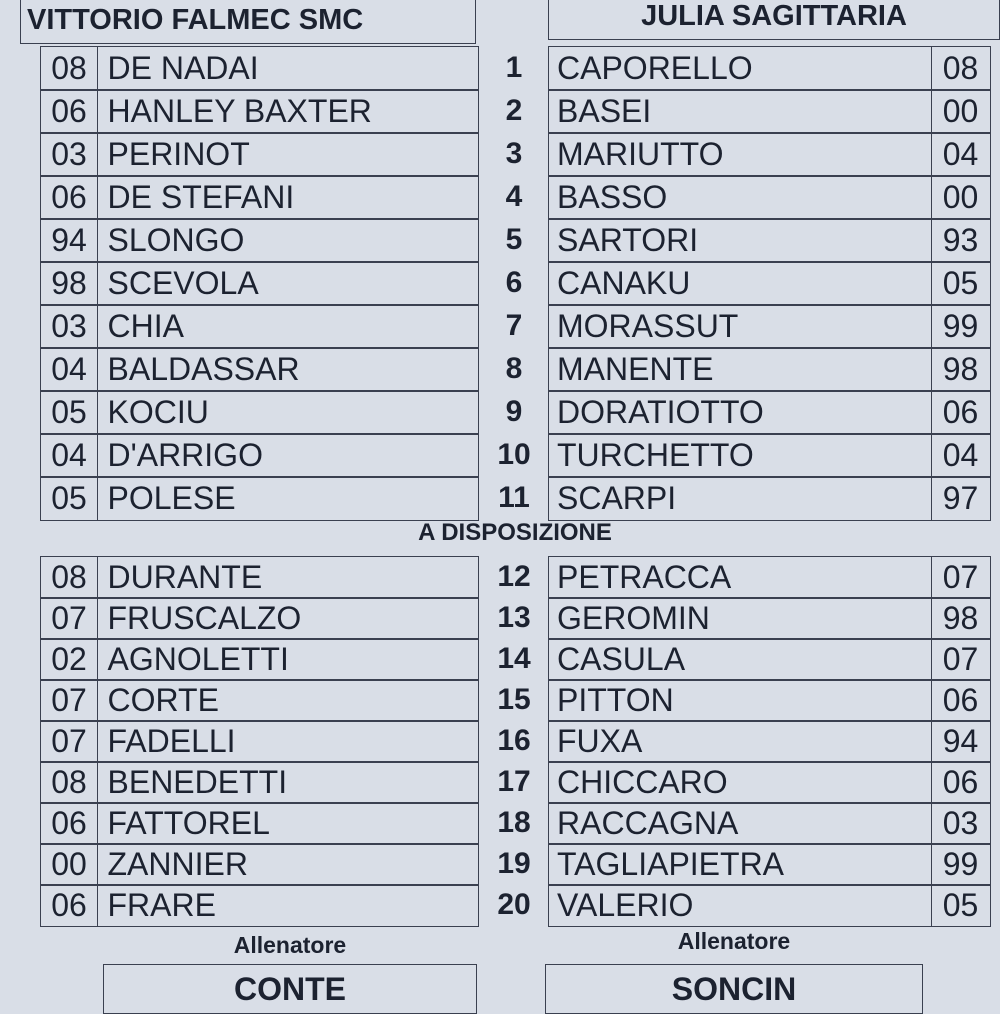 The width and height of the screenshot is (1000, 1014). I want to click on shirt-number: 14, so click(514, 658).